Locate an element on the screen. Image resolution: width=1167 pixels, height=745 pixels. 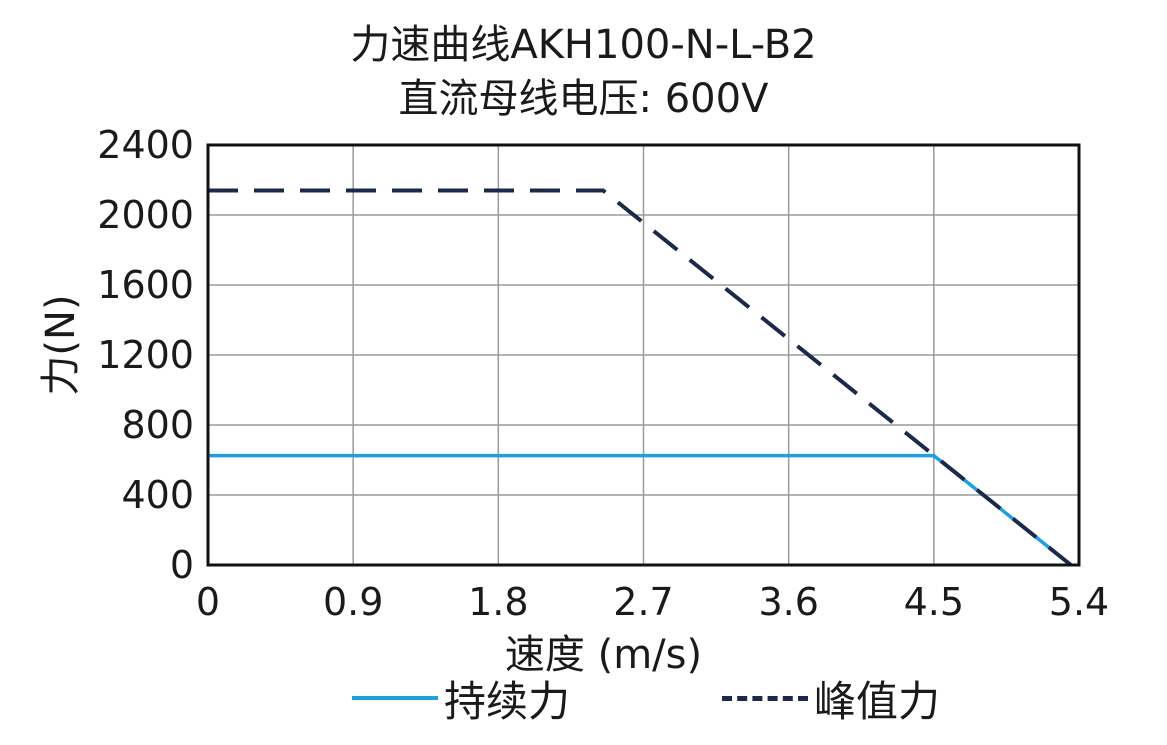
y-tick-label: 2400 is located at coordinates (145, 145).